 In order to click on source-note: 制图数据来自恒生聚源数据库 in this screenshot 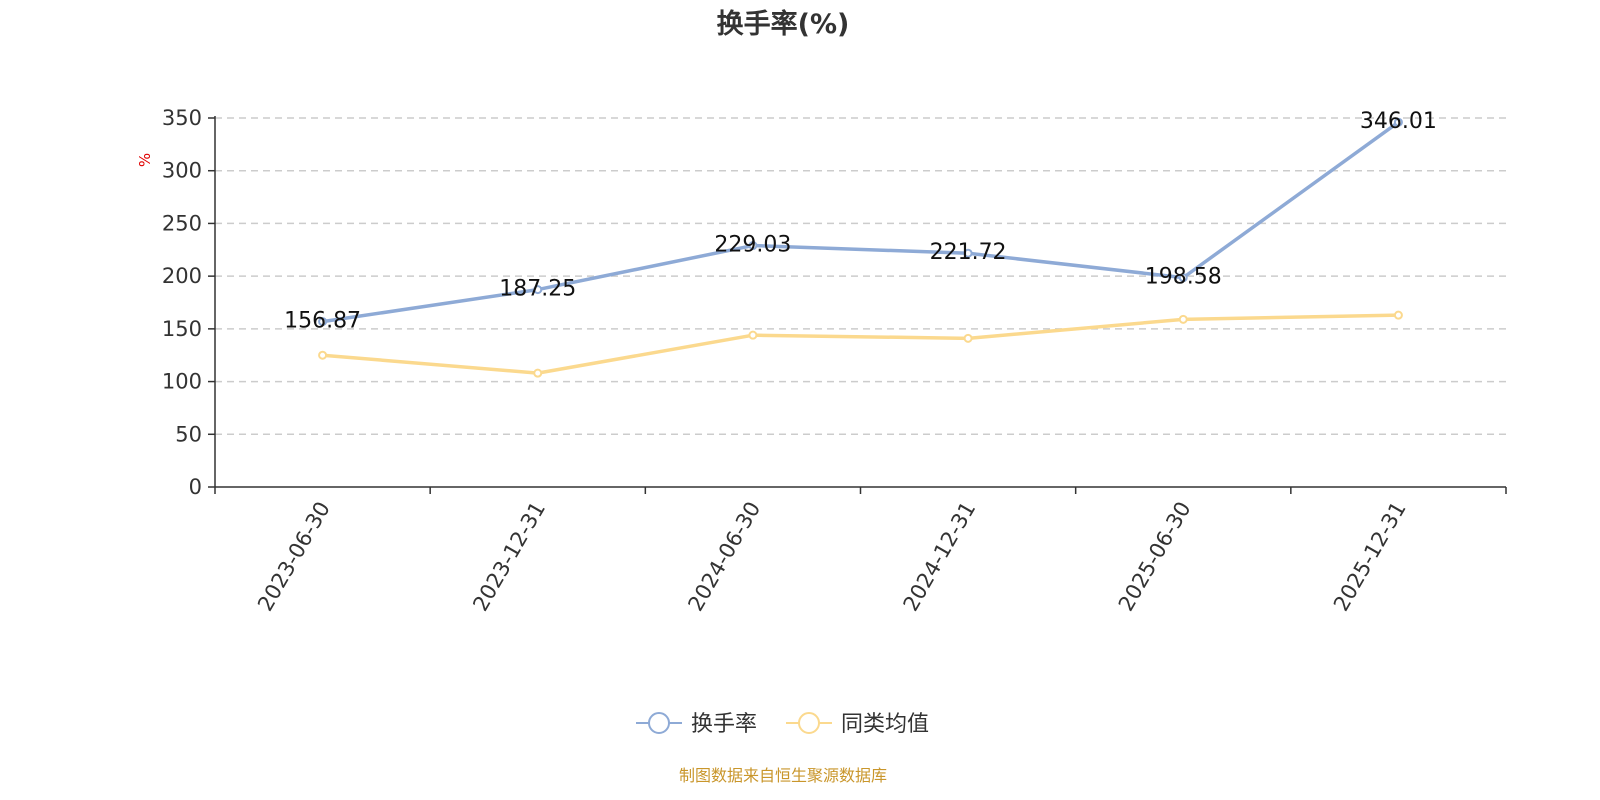, I will do `click(783, 775)`.